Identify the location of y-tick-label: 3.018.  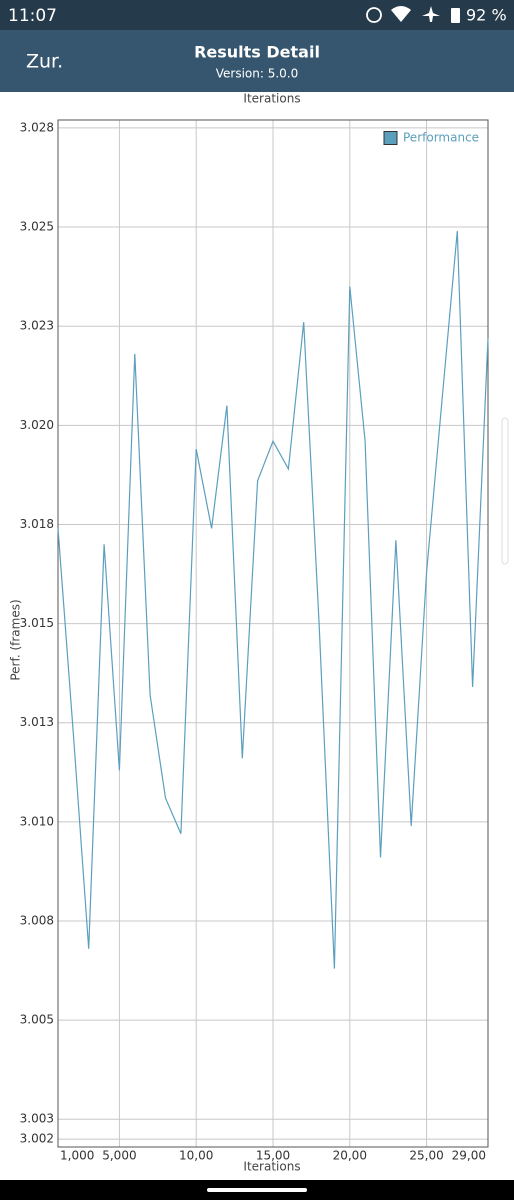
(37, 524).